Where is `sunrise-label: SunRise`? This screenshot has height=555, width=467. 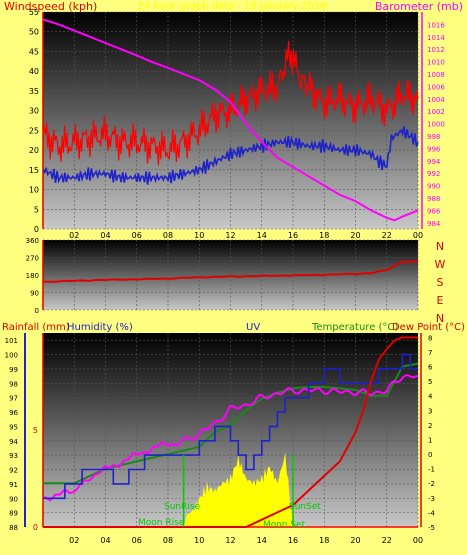 sunrise-label: SunRise is located at coordinates (182, 507).